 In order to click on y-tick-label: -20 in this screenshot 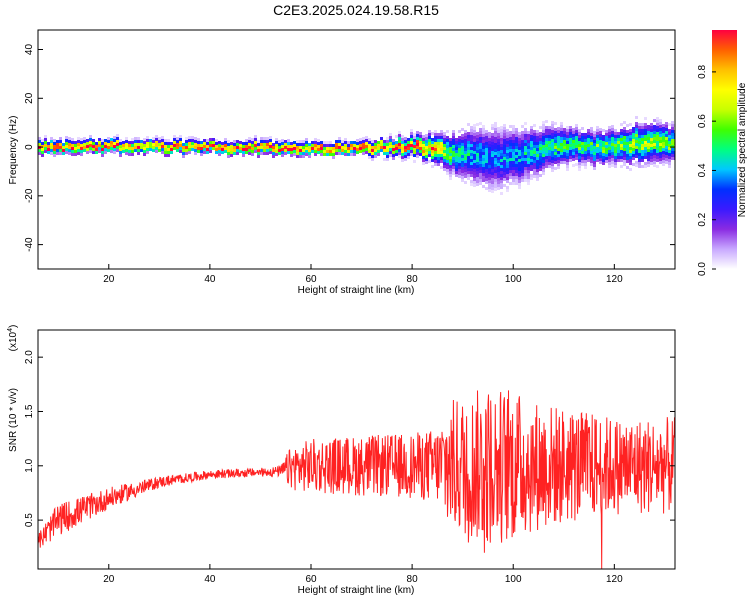, I will do `click(29, 195)`.